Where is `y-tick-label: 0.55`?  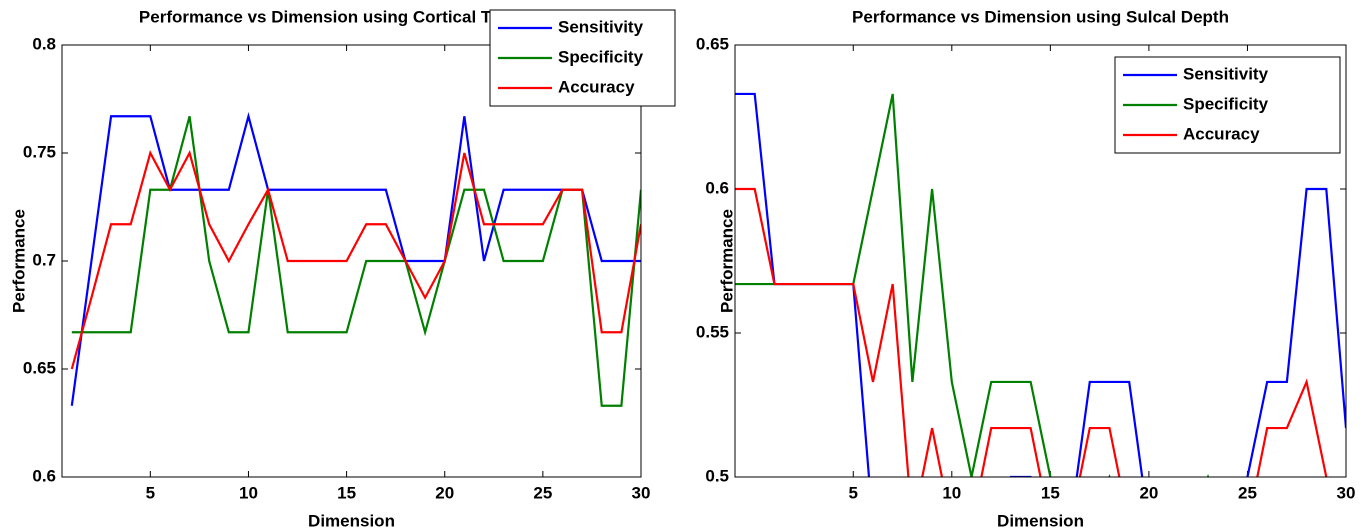
y-tick-label: 0.55 is located at coordinates (712, 331).